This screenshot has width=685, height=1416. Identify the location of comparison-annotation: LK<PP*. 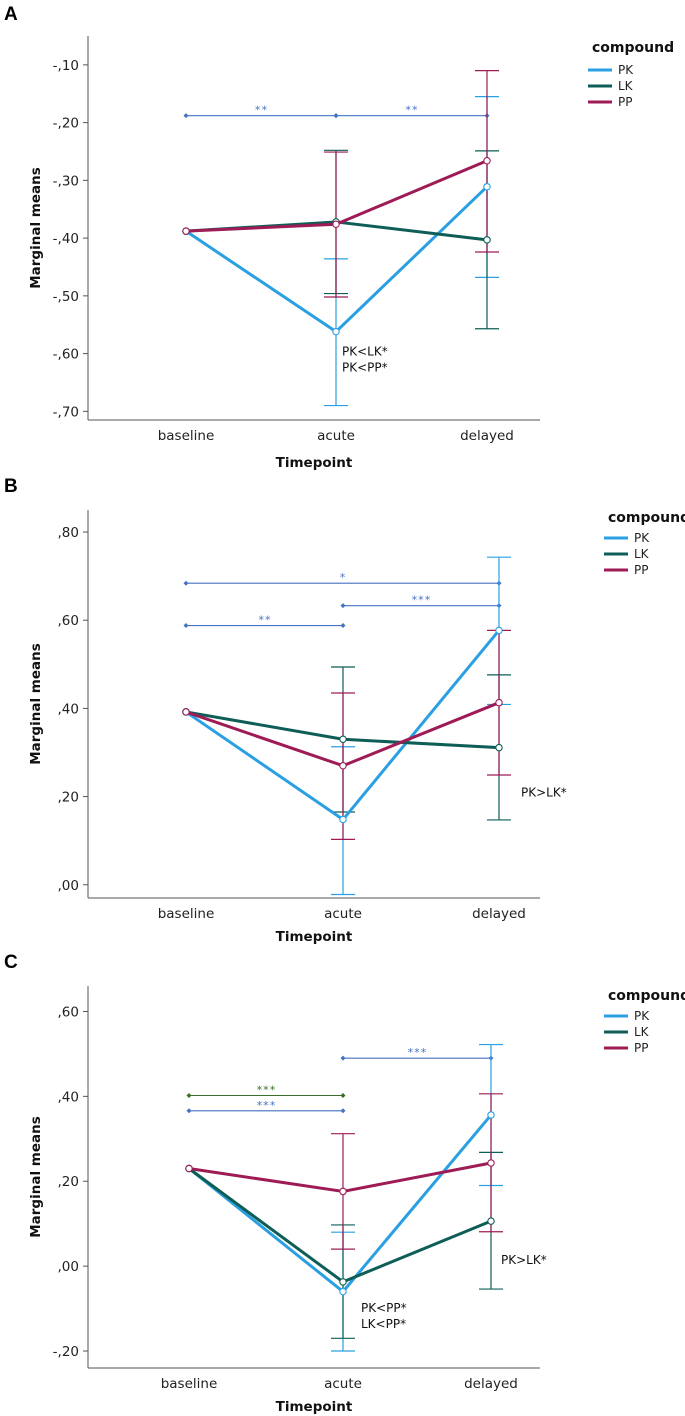
(383, 1324).